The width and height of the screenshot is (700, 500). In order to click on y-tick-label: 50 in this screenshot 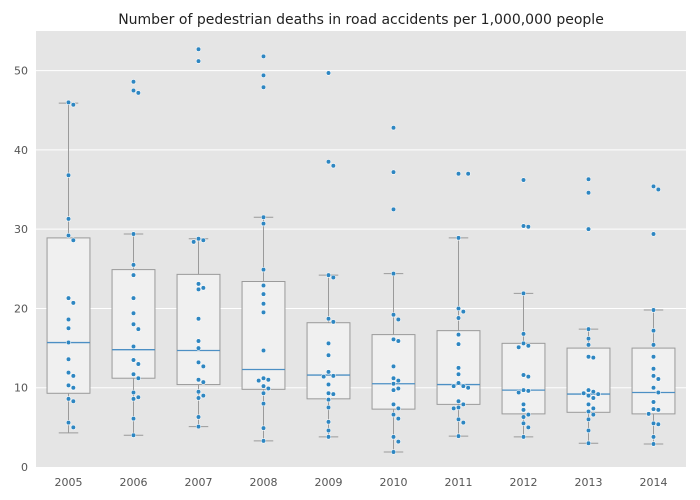, I will do `click(21, 71)`.